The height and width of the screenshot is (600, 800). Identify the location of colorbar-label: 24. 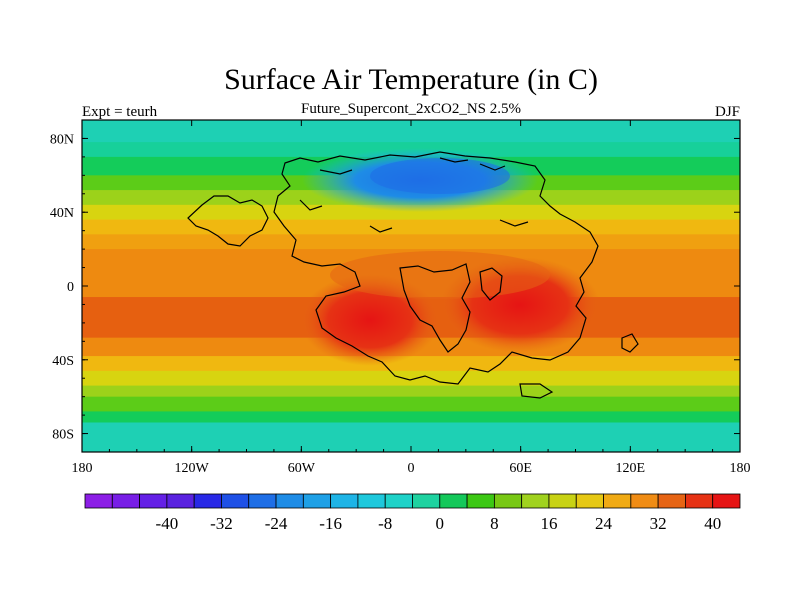
(604, 523).